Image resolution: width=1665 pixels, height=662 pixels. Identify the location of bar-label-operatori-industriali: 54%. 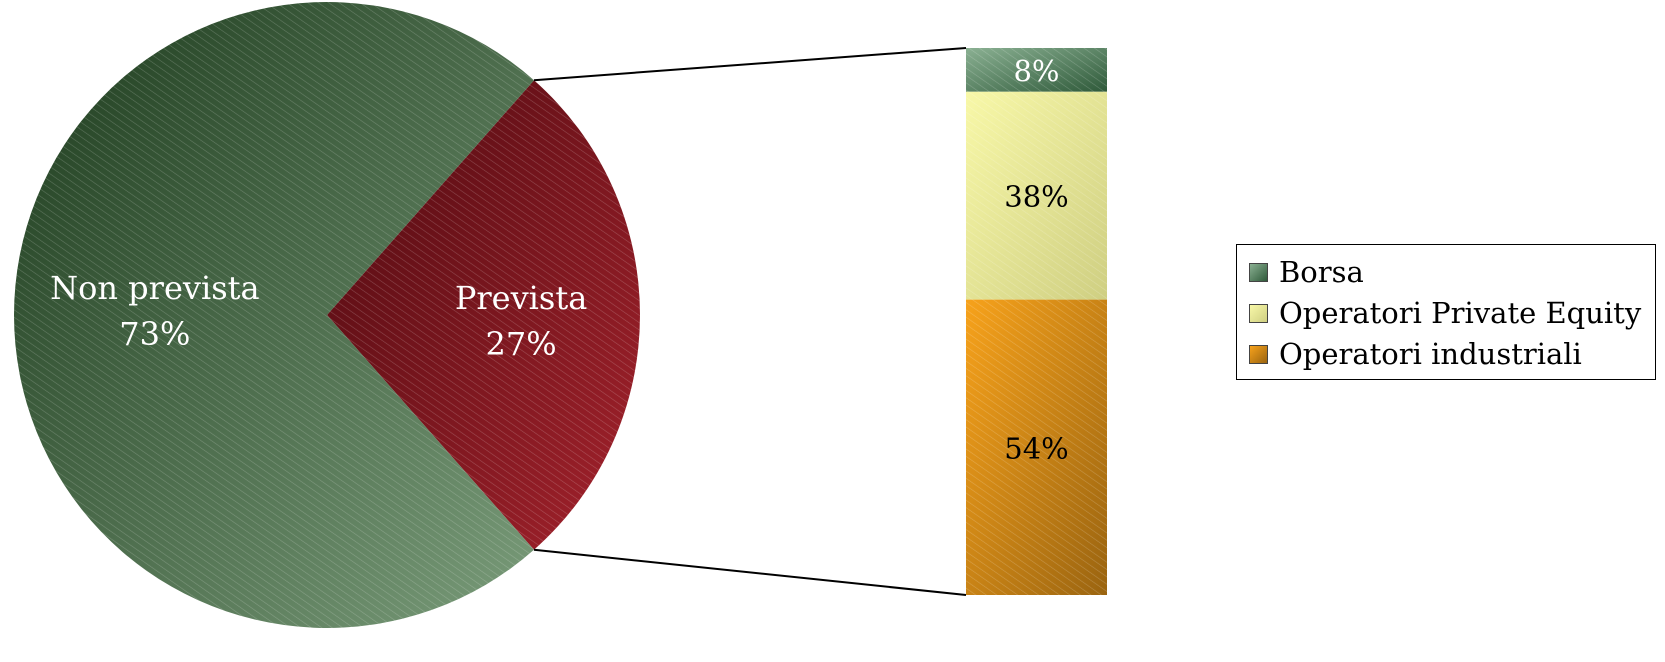
(1036, 448).